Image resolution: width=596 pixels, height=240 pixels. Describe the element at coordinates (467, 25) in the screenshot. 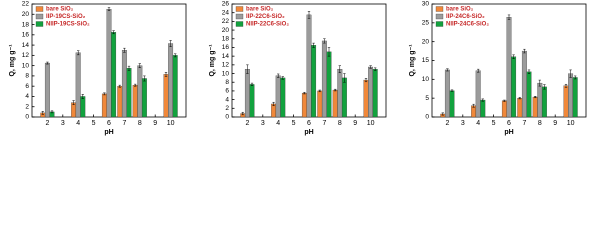

I see `legend-label: NIIP-24C6-SiO₂` at that location.